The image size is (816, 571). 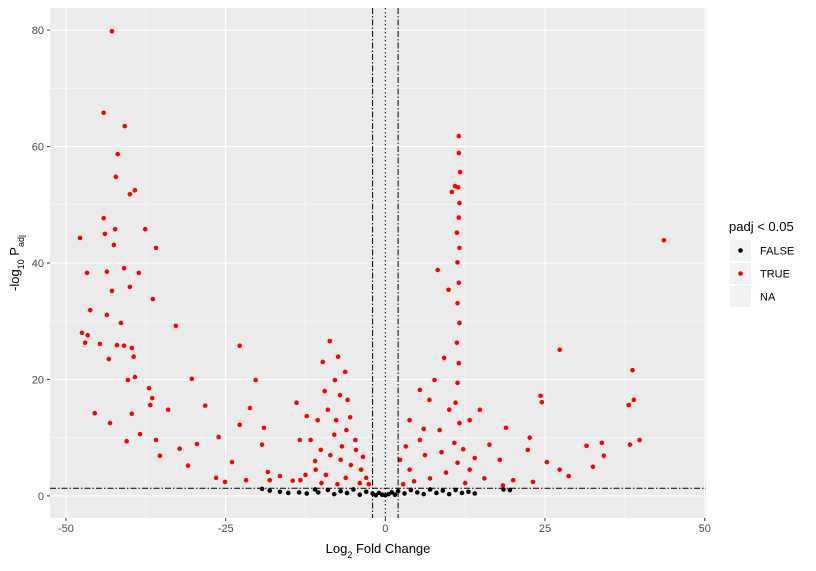 What do you see at coordinates (14, 253) in the screenshot?
I see `y-axis-title-part: P` at bounding box center [14, 253].